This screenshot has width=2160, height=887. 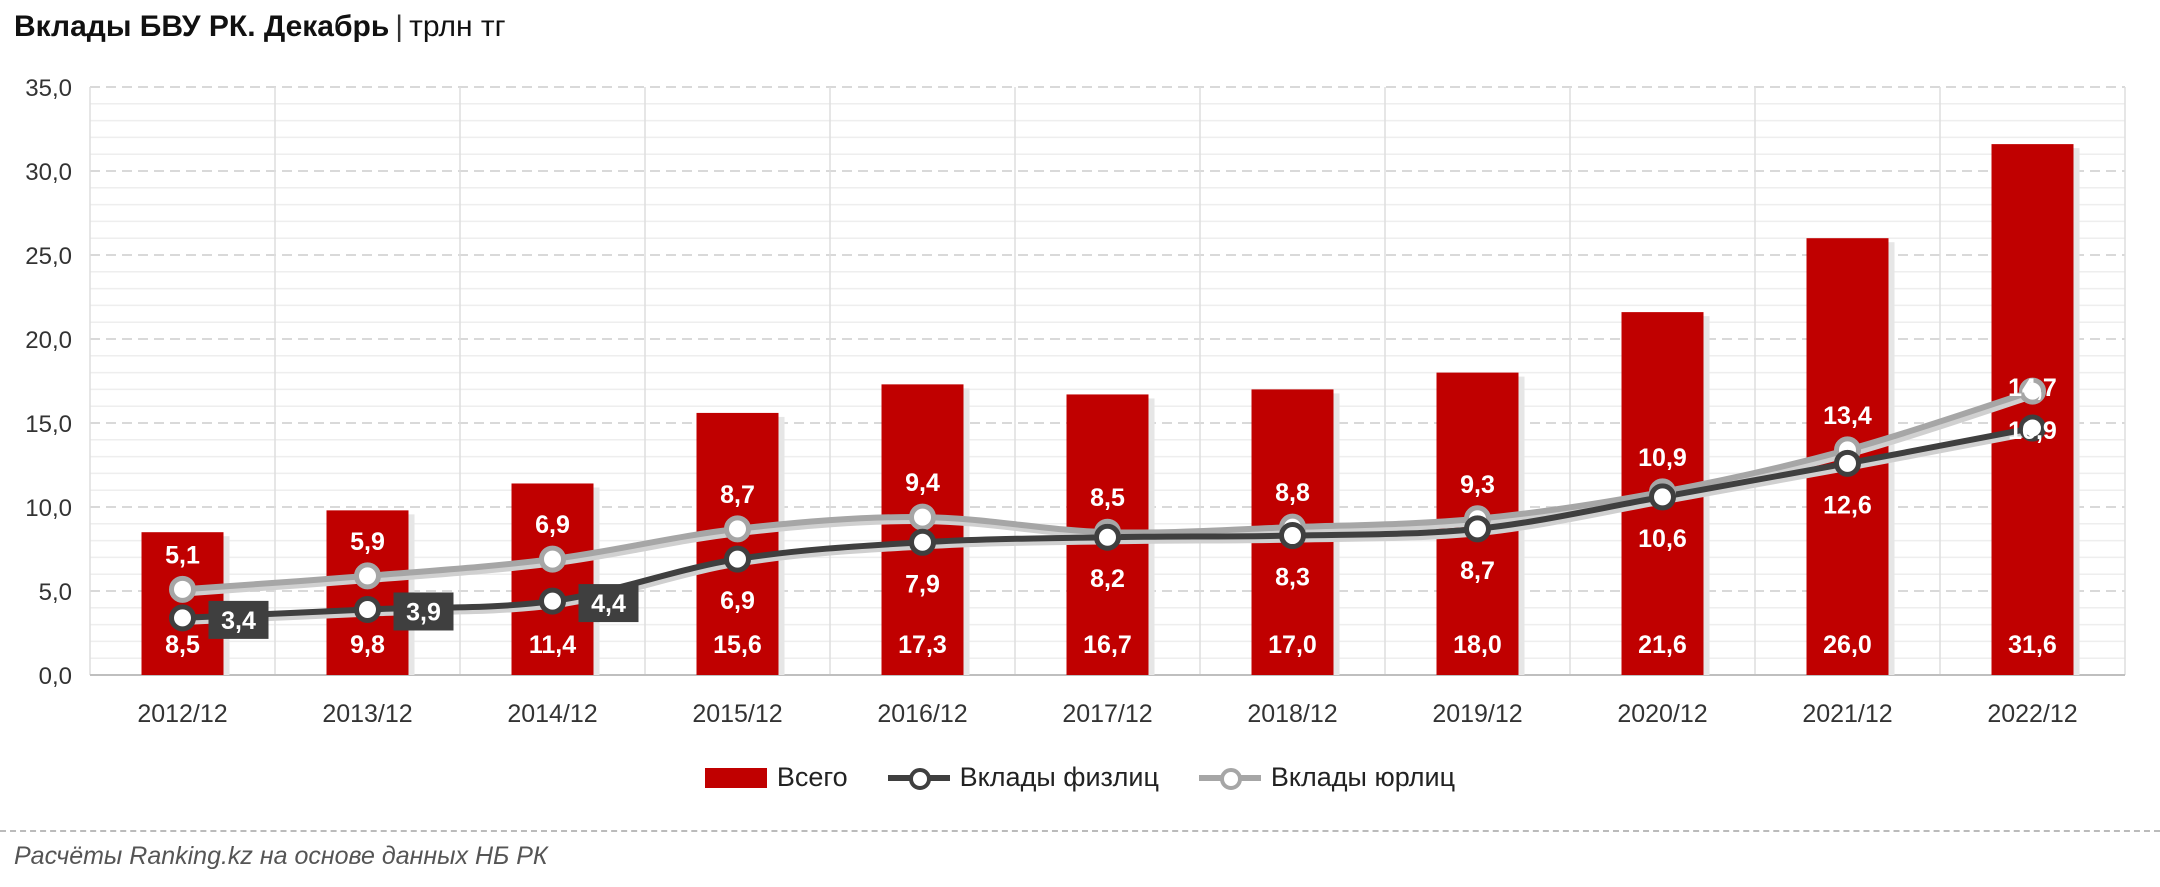 What do you see at coordinates (1107, 498) in the screenshot?
I see `data-label-legal: 8,5` at bounding box center [1107, 498].